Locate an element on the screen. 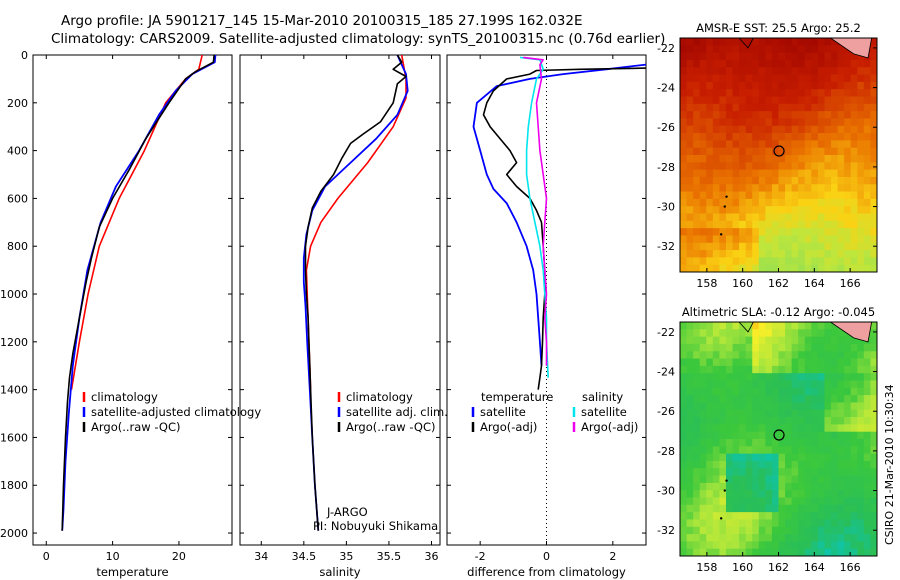  salinity-legend-item-0: climatology is located at coordinates (379, 397).